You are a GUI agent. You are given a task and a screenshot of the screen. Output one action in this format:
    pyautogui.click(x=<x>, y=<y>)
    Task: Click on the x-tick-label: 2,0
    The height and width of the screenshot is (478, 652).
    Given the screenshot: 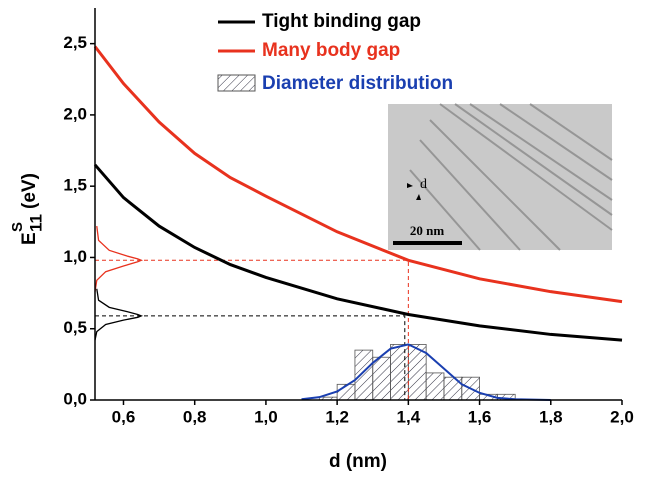 What is the action you would take?
    pyautogui.click(x=622, y=416)
    